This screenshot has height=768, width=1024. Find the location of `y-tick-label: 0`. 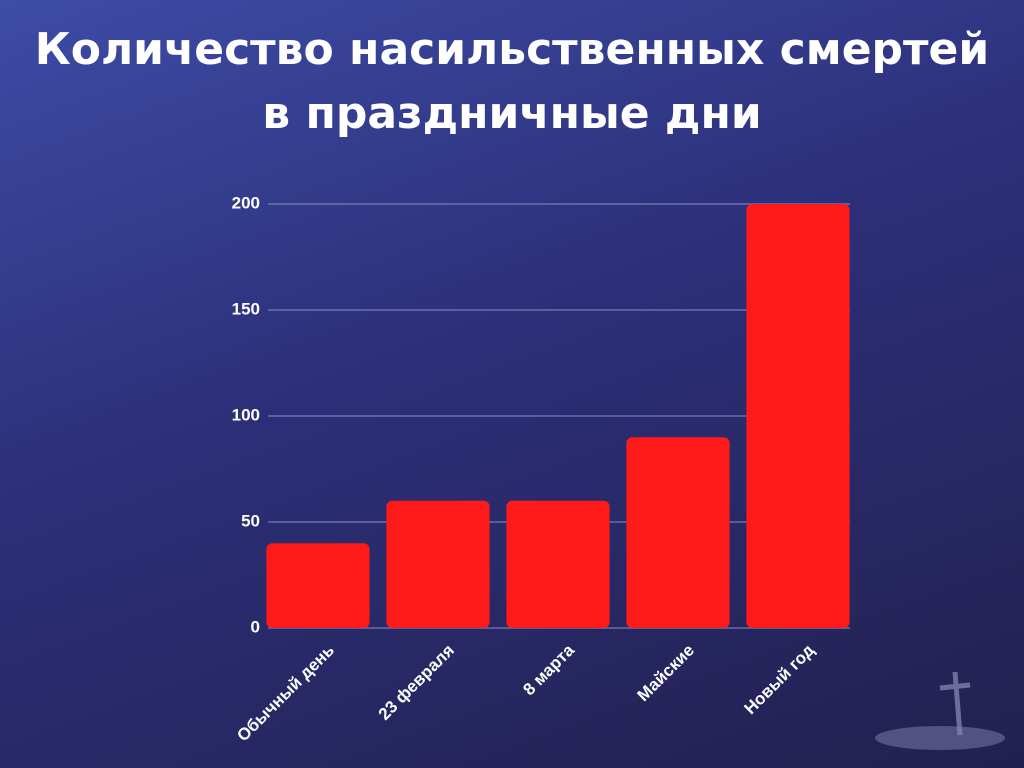

y-tick-label: 0 is located at coordinates (255, 626).